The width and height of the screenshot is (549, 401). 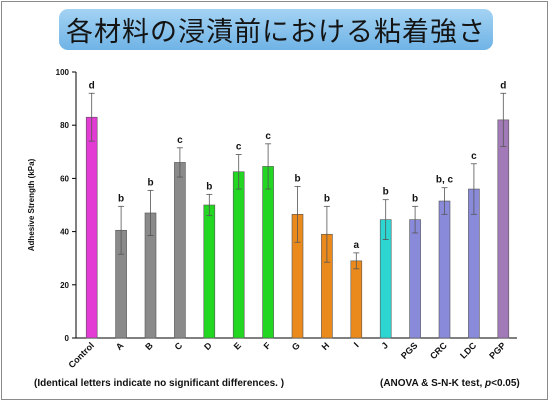 I want to click on bar-pgp, so click(x=503, y=229).